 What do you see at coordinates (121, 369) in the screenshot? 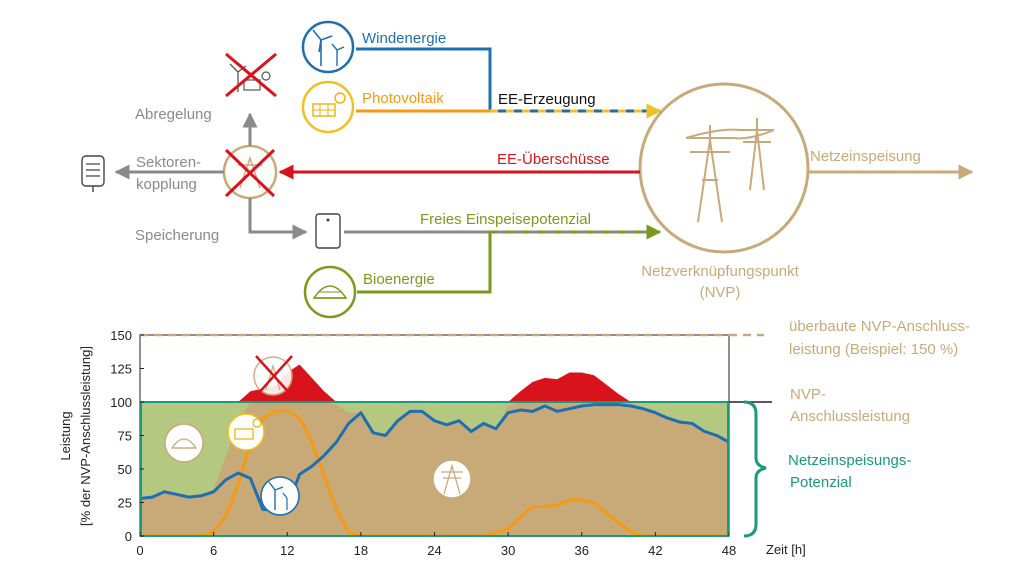
I see `y-tick-label: 125` at bounding box center [121, 369].